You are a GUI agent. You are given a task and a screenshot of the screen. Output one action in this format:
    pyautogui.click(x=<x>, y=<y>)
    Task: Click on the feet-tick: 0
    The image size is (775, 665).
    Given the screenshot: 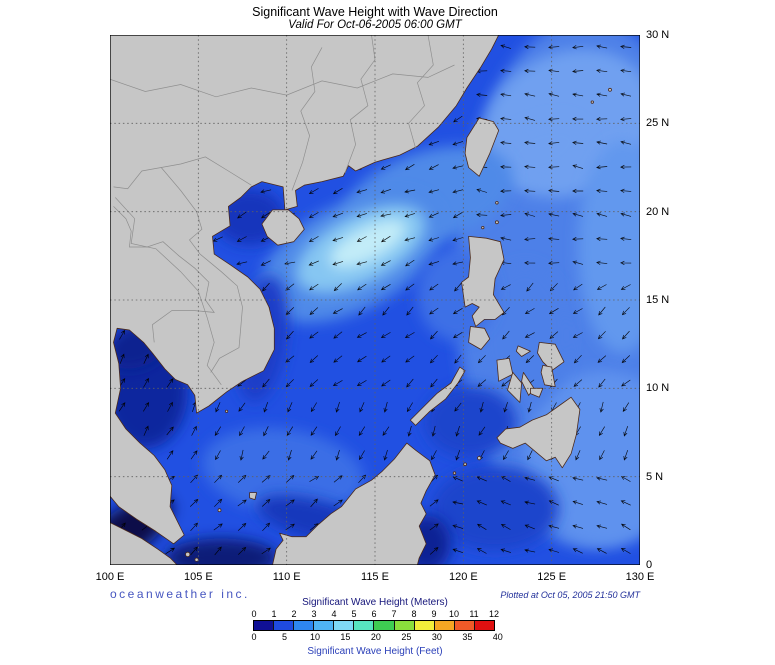 What is the action you would take?
    pyautogui.click(x=254, y=637)
    